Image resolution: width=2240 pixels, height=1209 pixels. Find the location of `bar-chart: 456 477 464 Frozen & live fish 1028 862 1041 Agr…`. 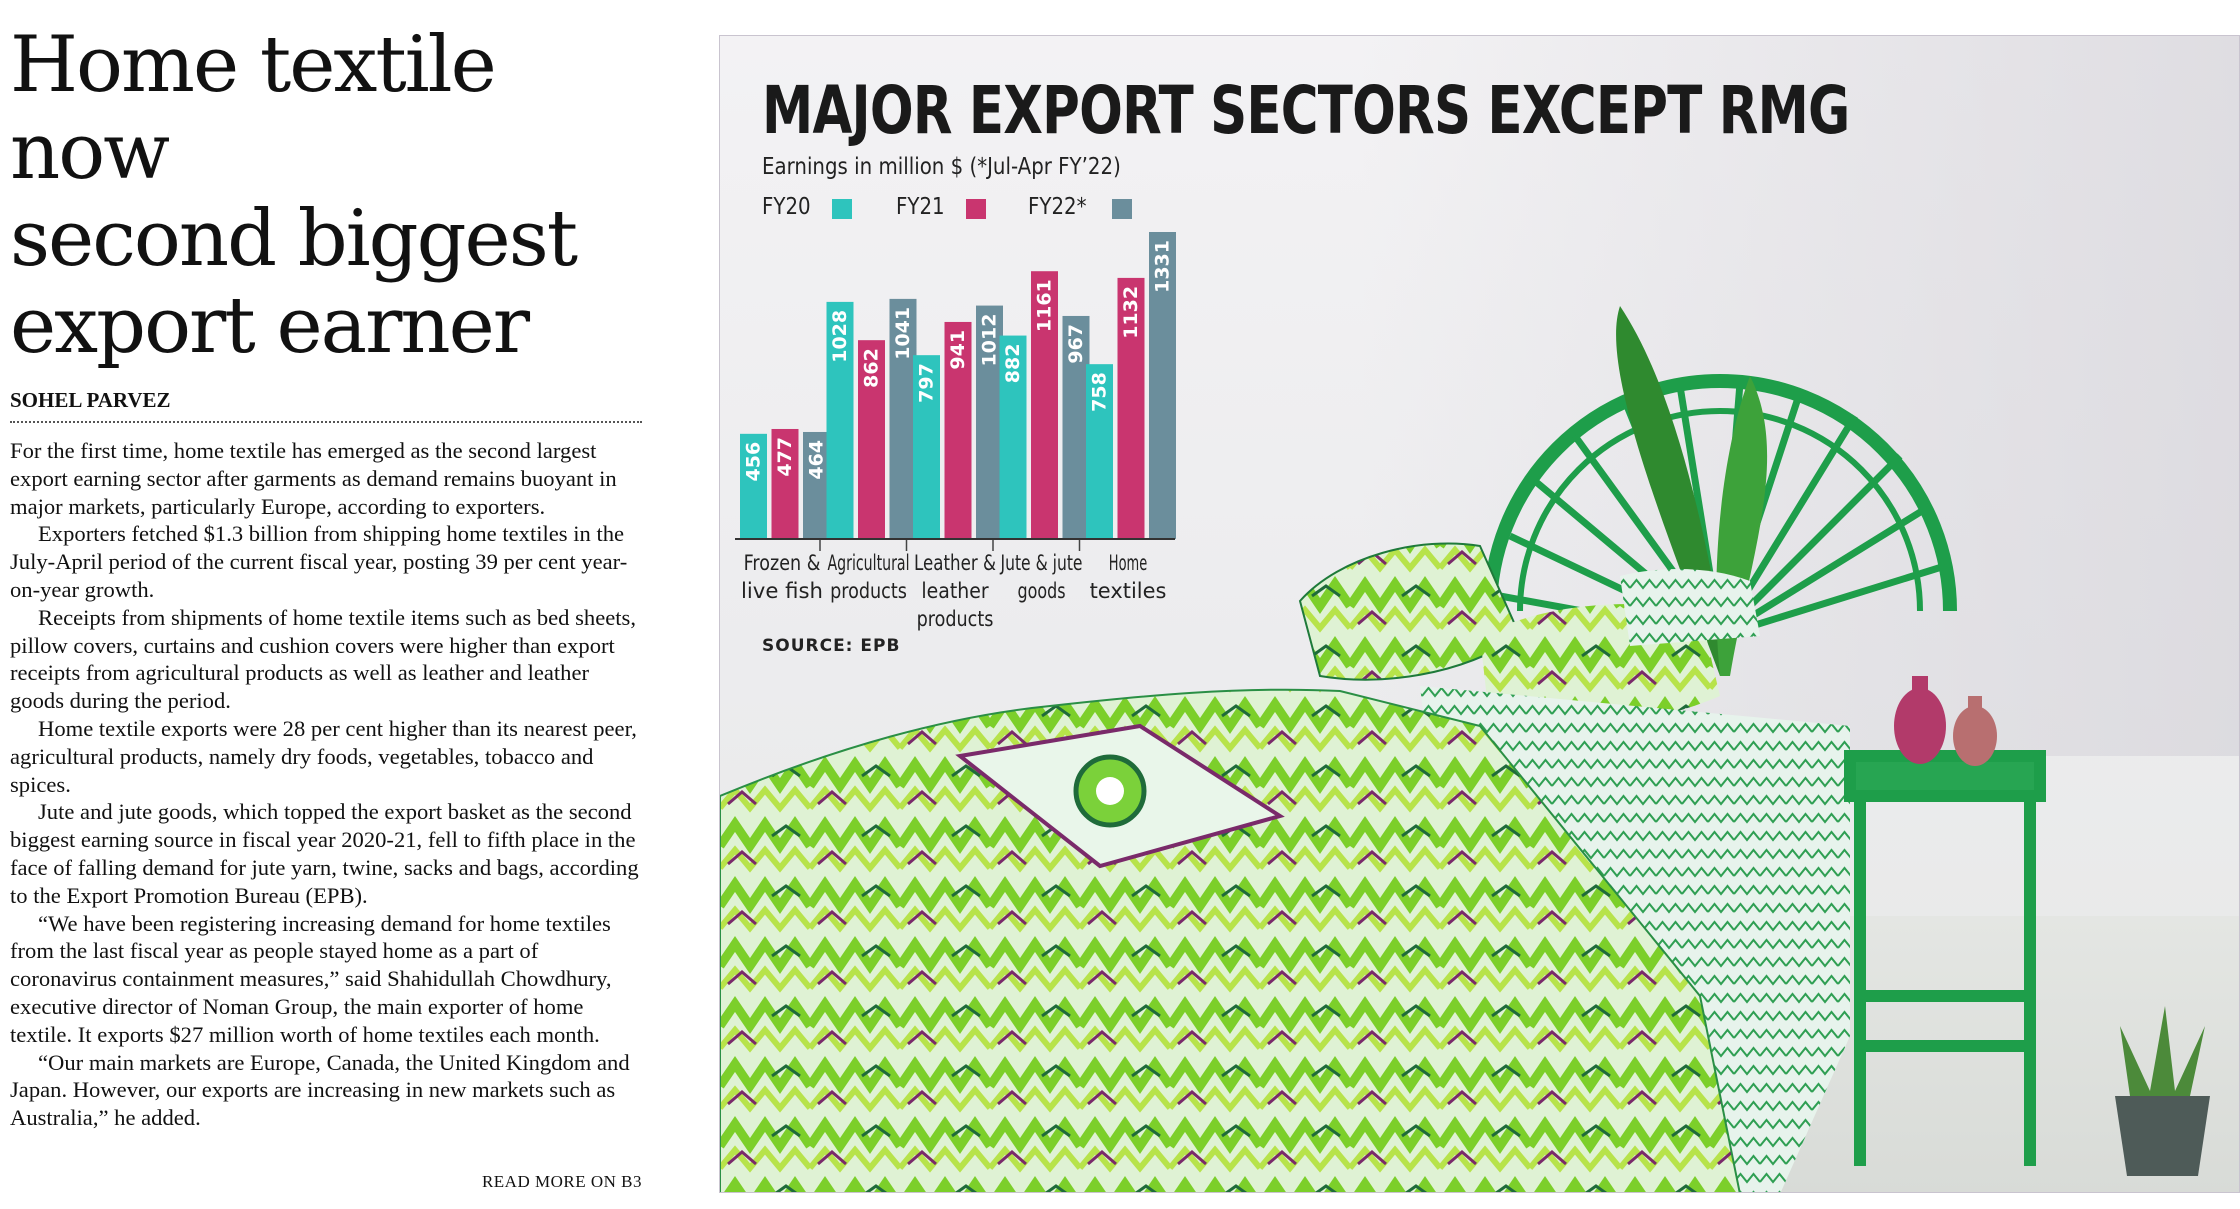

bar-chart: 456 477 464 Frozen & live fish 1028 862 1041 Agr… is located at coordinates (955, 431).